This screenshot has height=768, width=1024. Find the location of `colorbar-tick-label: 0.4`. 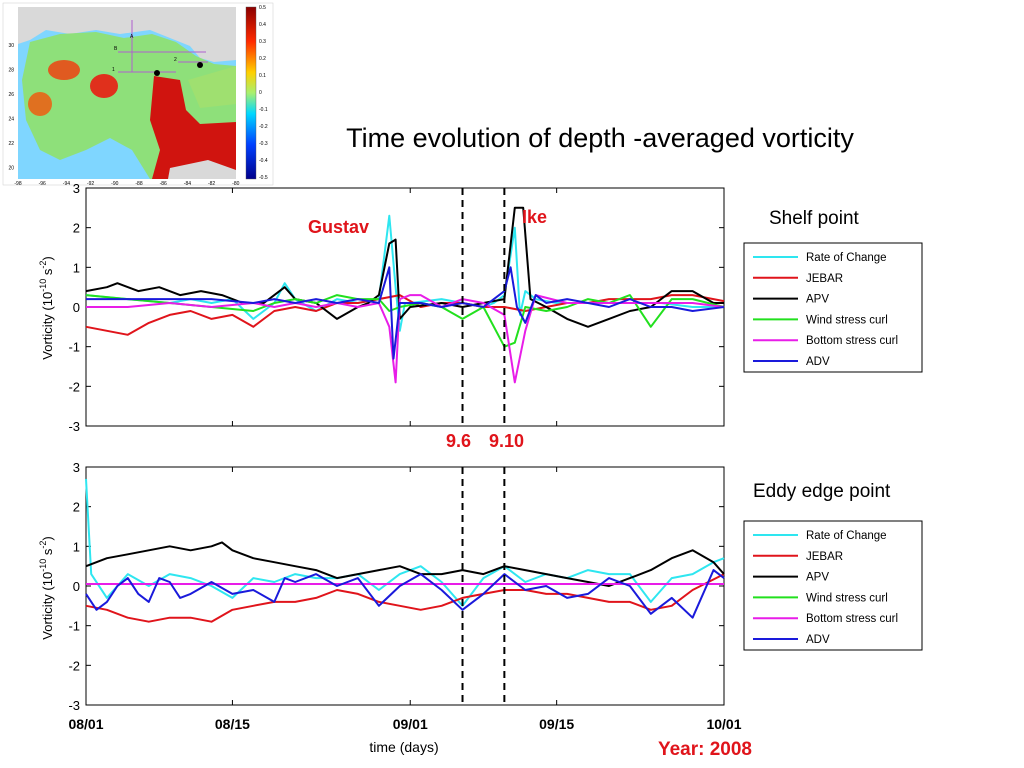

colorbar-tick-label: 0.4 is located at coordinates (262, 25).